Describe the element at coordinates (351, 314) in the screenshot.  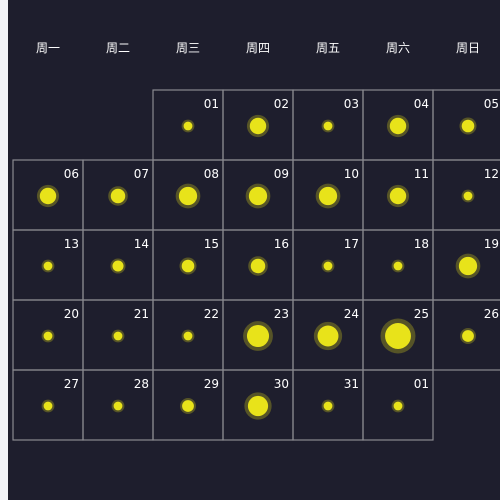
I see `day-number-label: 24` at that location.